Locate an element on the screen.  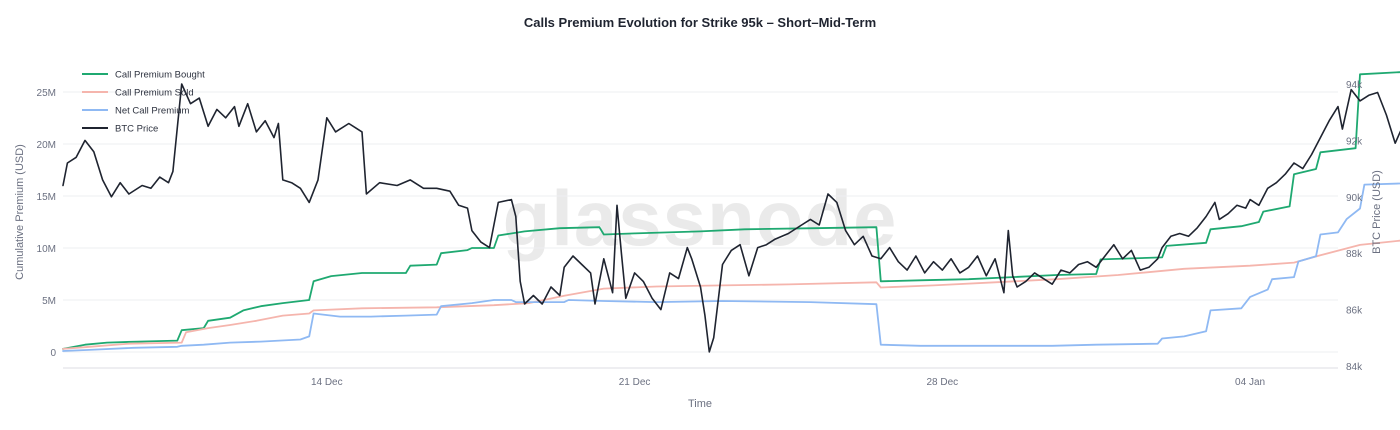
y-left-tick-label: 5M is located at coordinates (49, 301).